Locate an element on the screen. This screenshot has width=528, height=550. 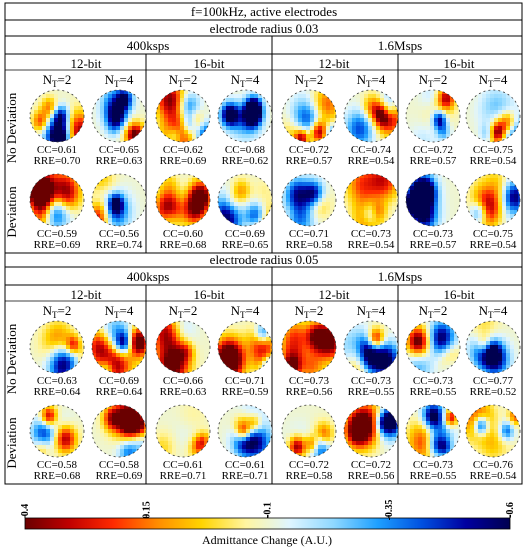
rre-value: RRE=0.64 is located at coordinates (57, 392).